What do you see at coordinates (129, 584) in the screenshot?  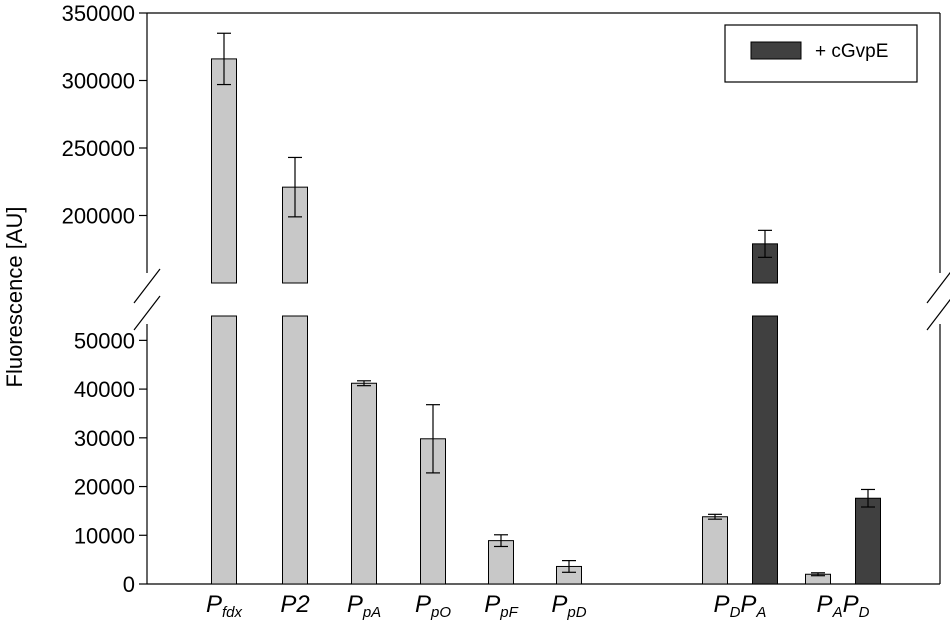 I see `y-tick-label: 0` at bounding box center [129, 584].